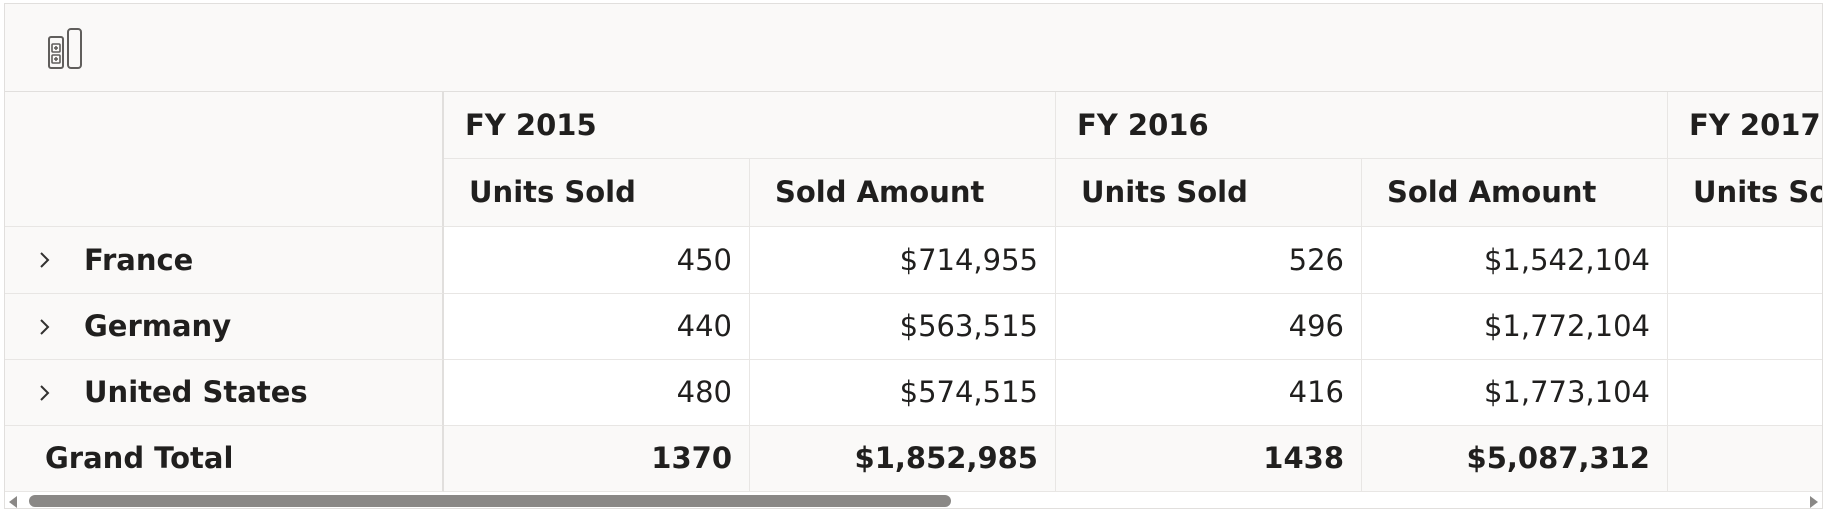 This screenshot has width=1826, height=512. What do you see at coordinates (968, 392) in the screenshot?
I see `cell-value: $574,515` at bounding box center [968, 392].